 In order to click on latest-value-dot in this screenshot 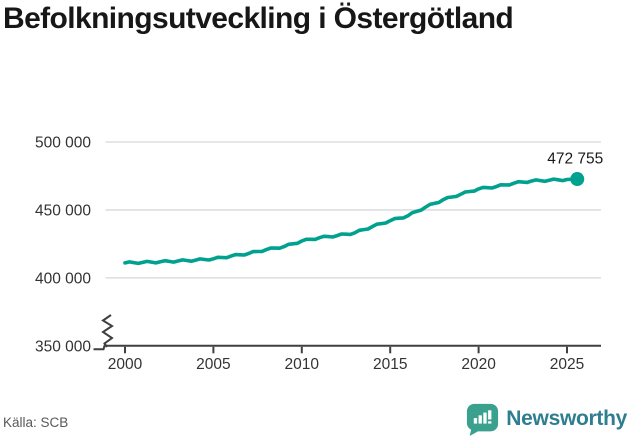, I will do `click(577, 179)`.